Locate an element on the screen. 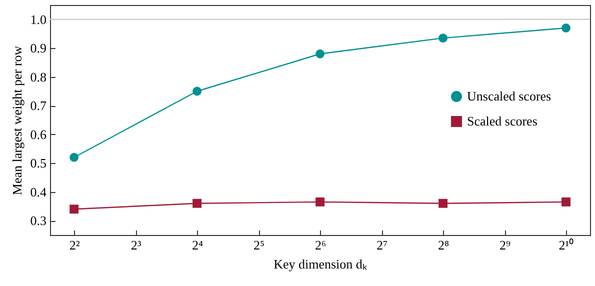  x-tick-label: 2⁴ is located at coordinates (198, 245).